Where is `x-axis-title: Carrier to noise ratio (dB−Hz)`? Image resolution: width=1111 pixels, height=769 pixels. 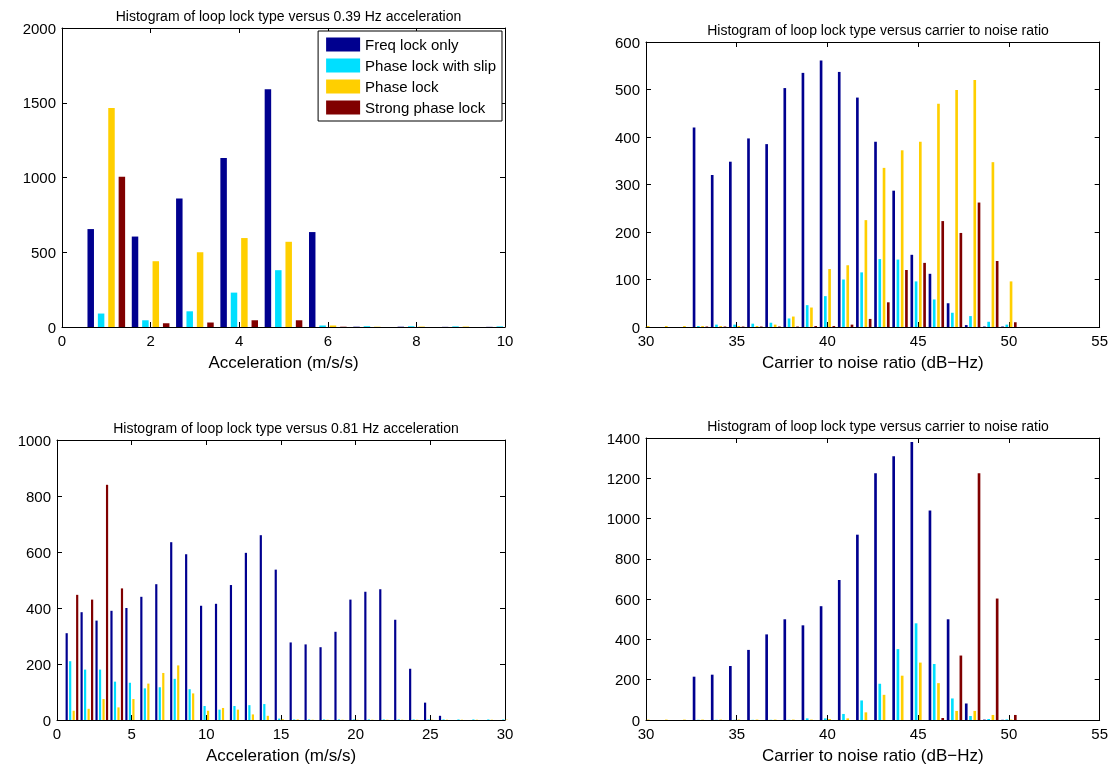 x-axis-title: Carrier to noise ratio (dB−Hz) is located at coordinates (873, 362).